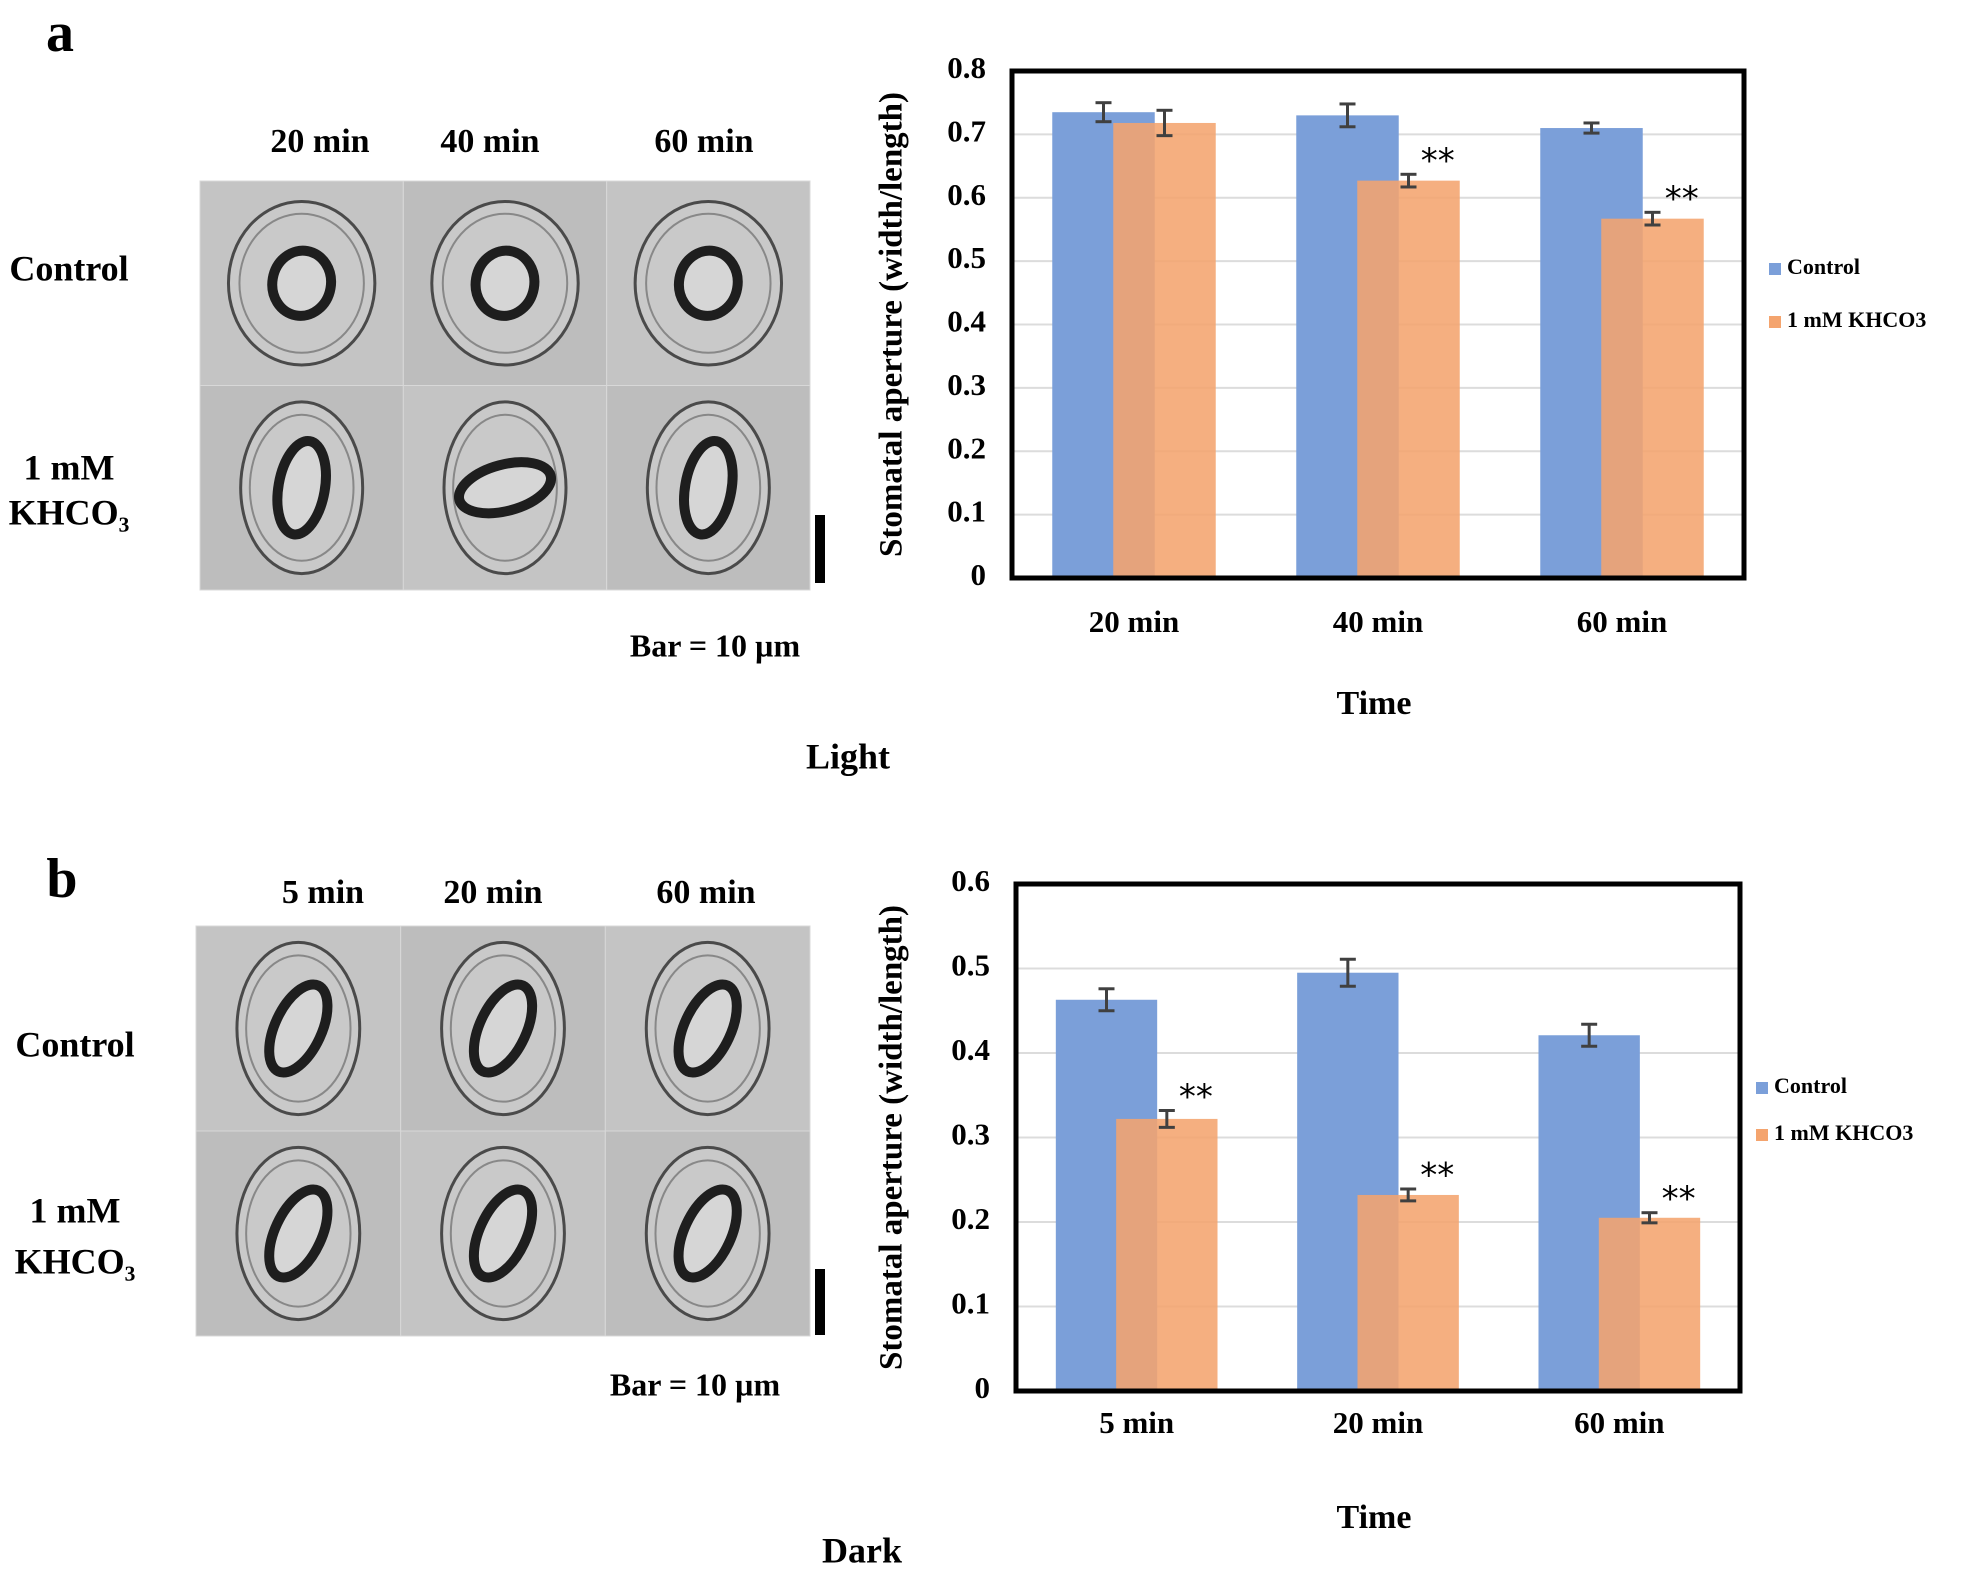  What do you see at coordinates (61, 879) in the screenshot?
I see `panel-label: b` at bounding box center [61, 879].